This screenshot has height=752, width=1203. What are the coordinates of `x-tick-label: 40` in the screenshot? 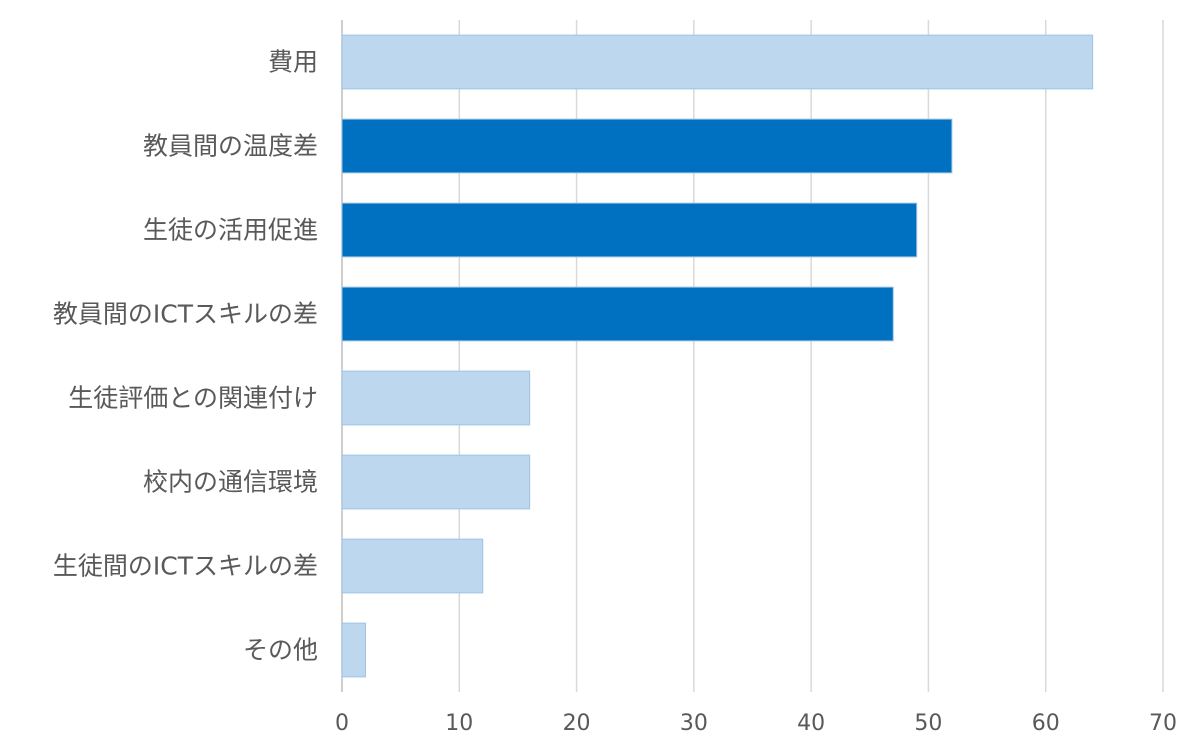 It's located at (811, 723).